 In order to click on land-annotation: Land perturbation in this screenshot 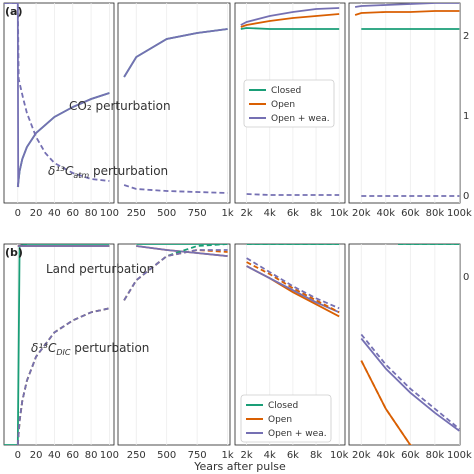, I will do `click(100, 269)`.